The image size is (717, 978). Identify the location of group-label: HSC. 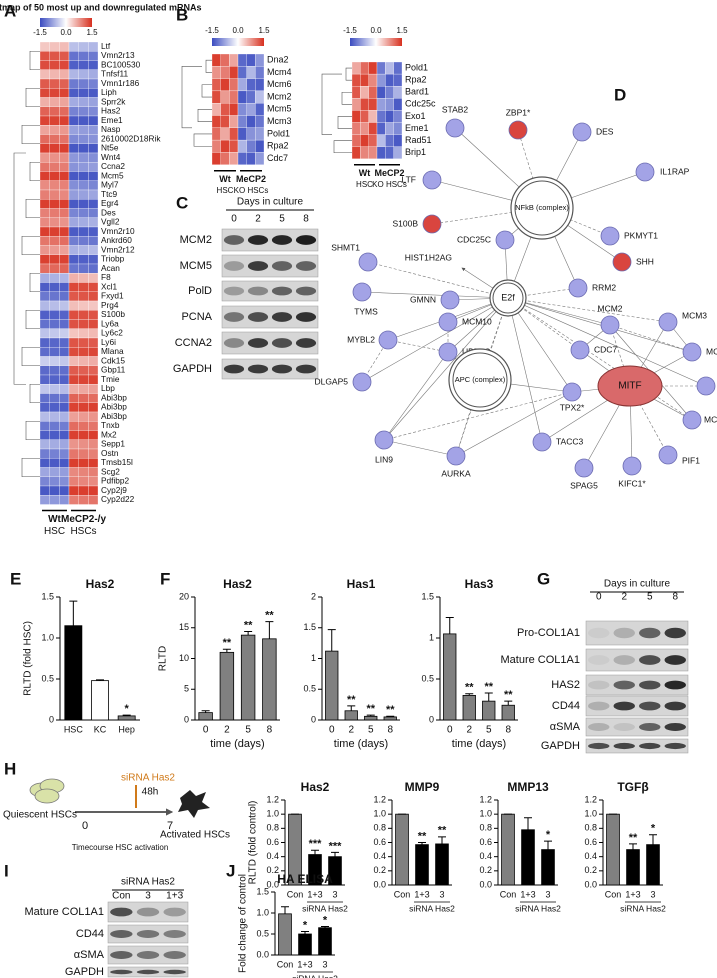
(225, 190).